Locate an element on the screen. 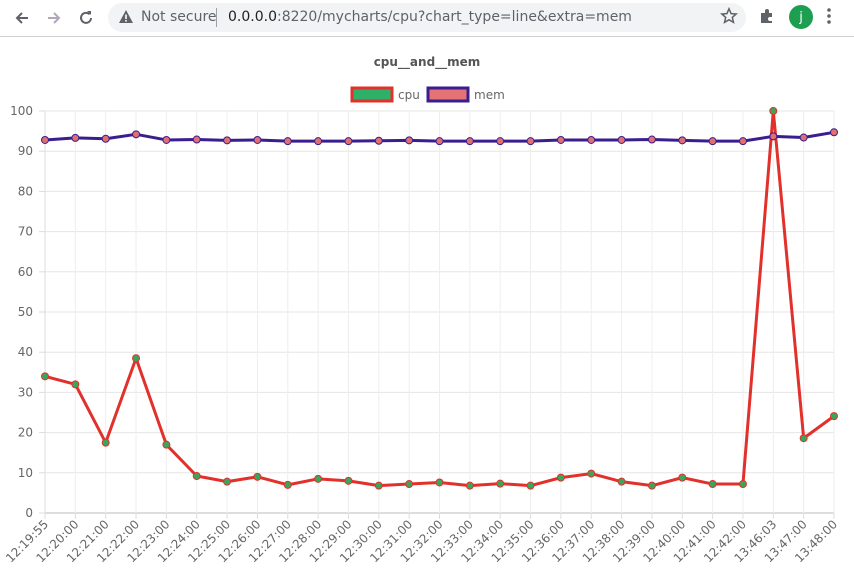 The height and width of the screenshot is (587, 854). y-tick-label: 70 is located at coordinates (25, 232).